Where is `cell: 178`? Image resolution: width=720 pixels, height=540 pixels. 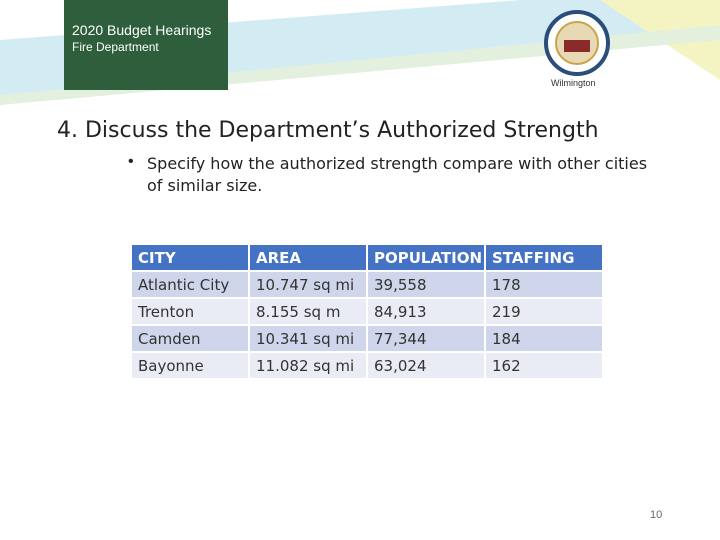 cell: 178 is located at coordinates (544, 284).